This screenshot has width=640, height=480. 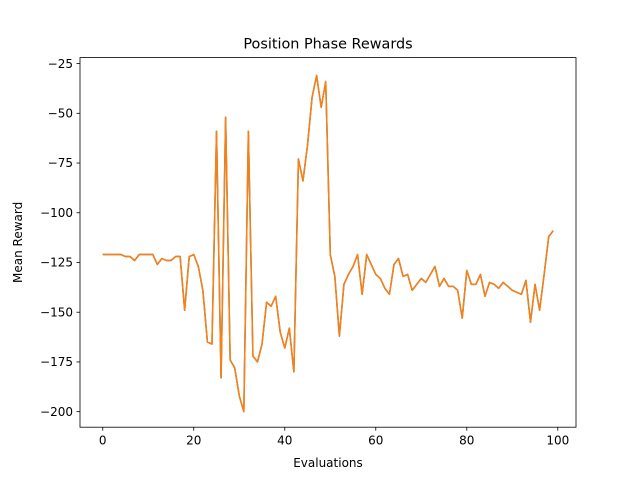 What do you see at coordinates (60, 163) in the screenshot?
I see `y-tick-label: −75` at bounding box center [60, 163].